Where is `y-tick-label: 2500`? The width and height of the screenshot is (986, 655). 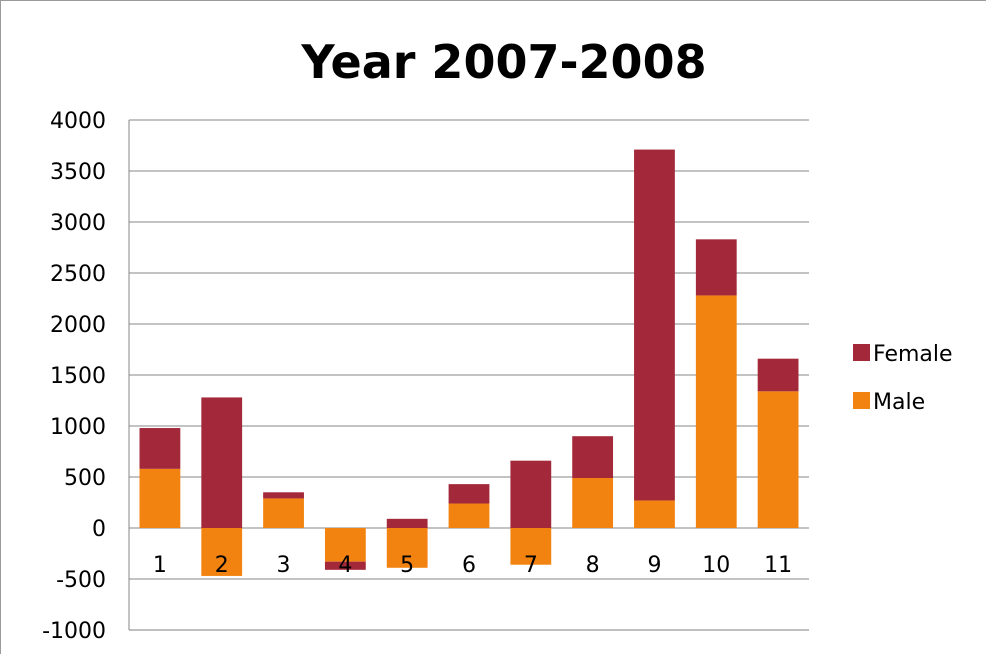
y-tick-label: 2500 is located at coordinates (78, 274).